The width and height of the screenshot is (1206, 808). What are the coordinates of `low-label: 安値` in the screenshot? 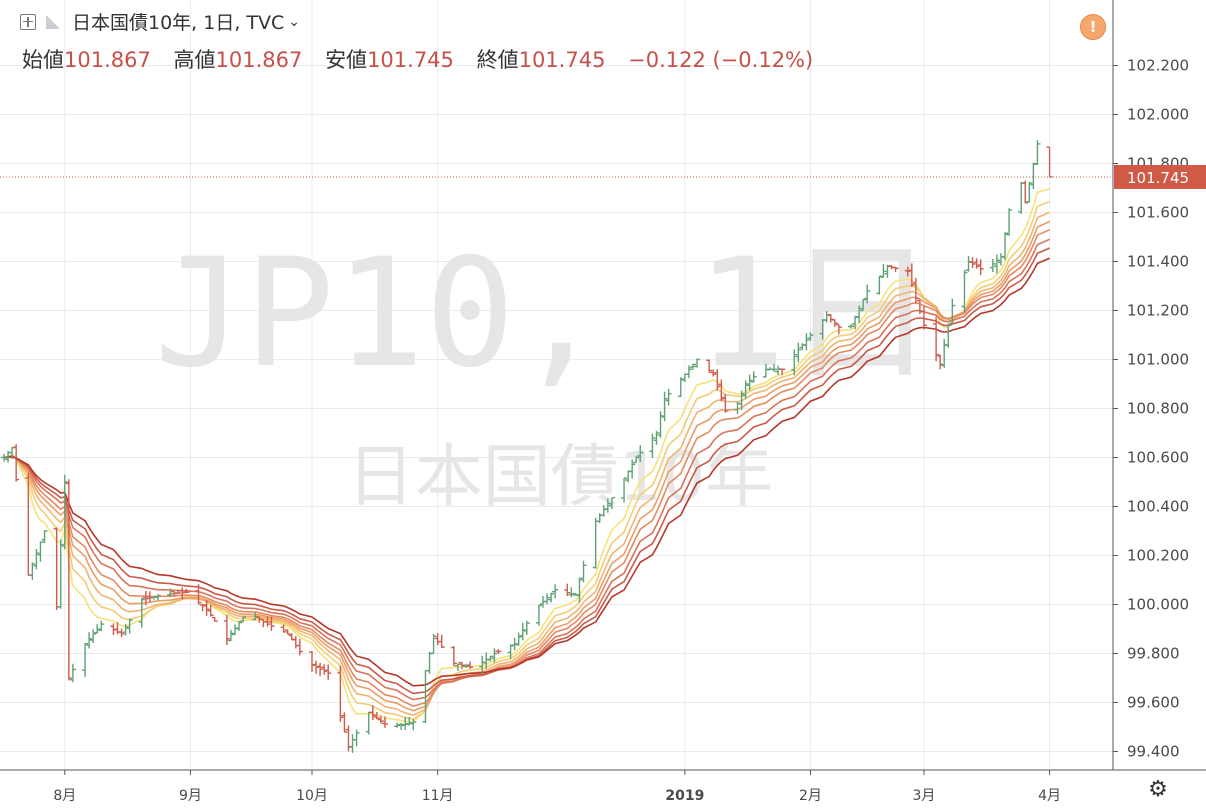 It's located at (346, 60).